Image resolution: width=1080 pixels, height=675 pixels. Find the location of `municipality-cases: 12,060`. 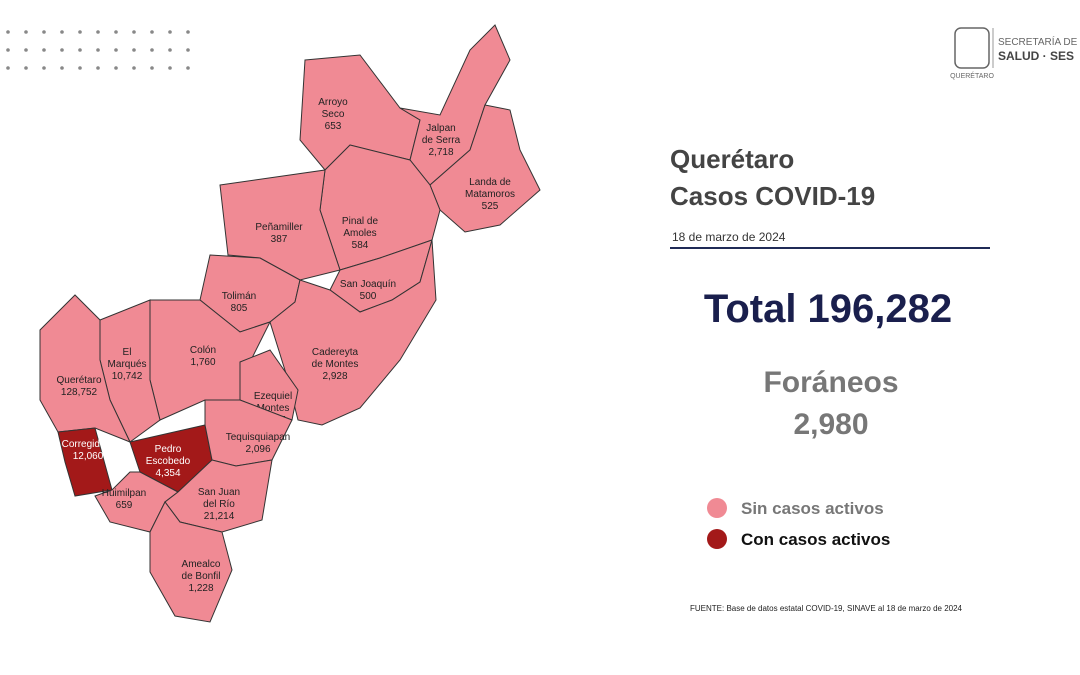

municipality-cases: 12,060 is located at coordinates (88, 456).